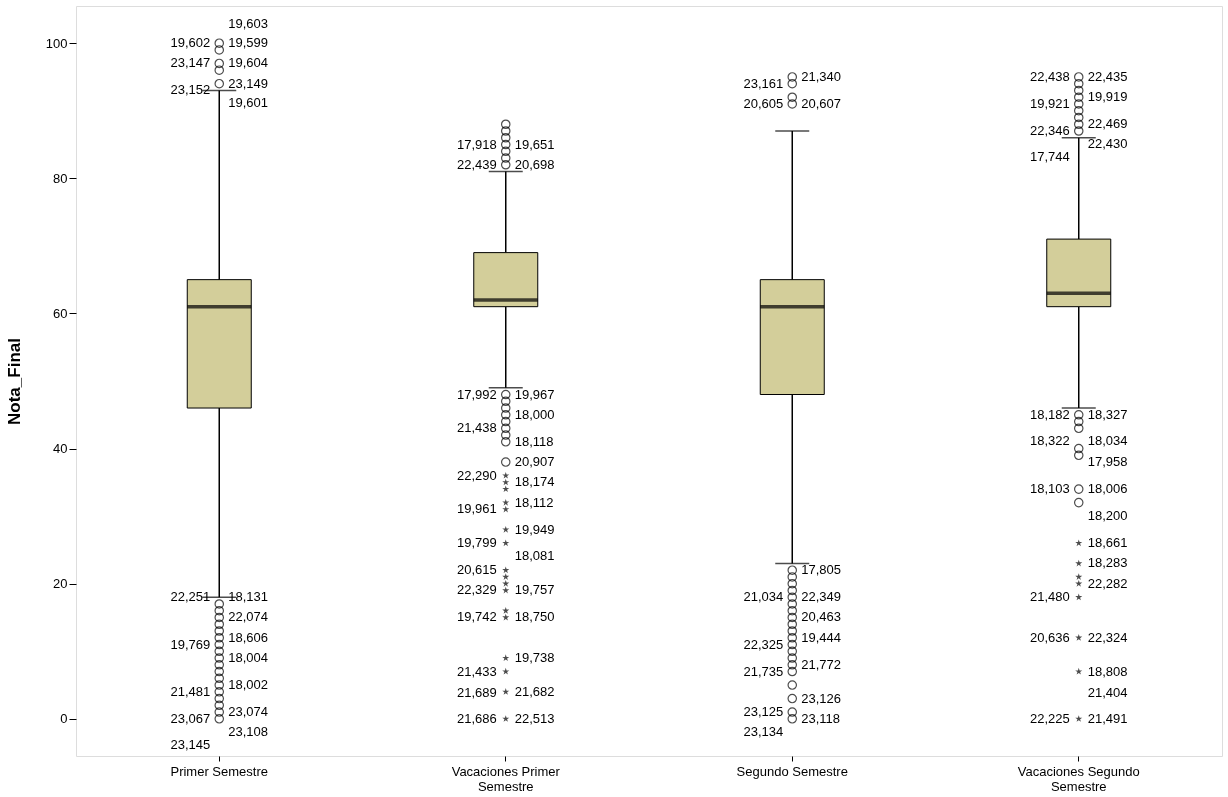 This screenshot has height=797, width=1228. Describe the element at coordinates (248, 62) in the screenshot. I see `annotation: 19,604` at that location.